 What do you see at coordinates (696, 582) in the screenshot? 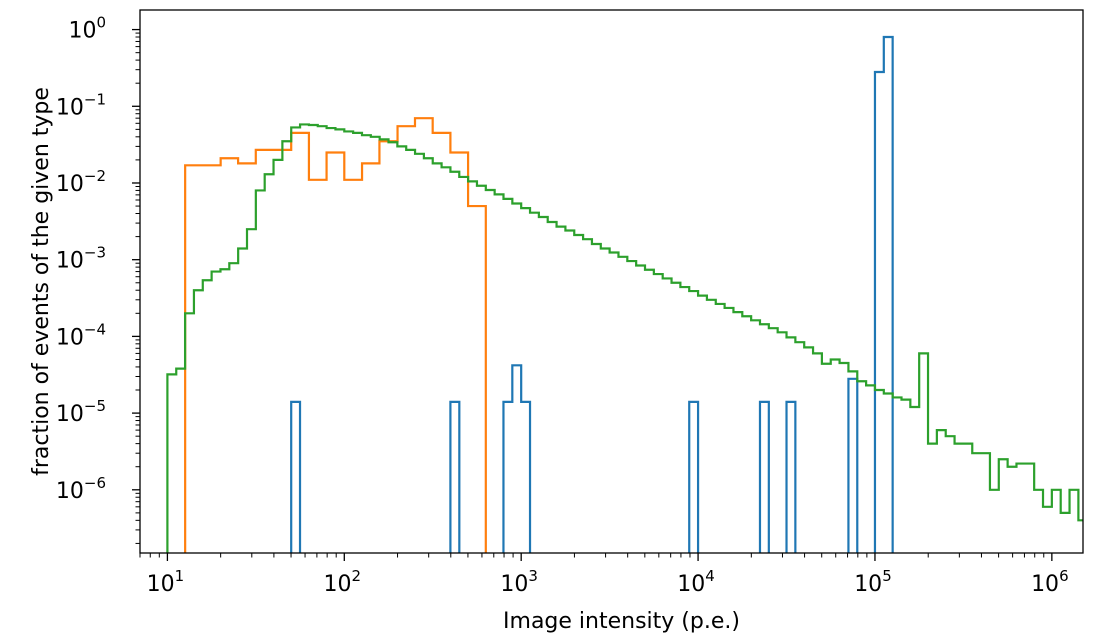
I see `x-tick-label: 10⁴` at bounding box center [696, 582].